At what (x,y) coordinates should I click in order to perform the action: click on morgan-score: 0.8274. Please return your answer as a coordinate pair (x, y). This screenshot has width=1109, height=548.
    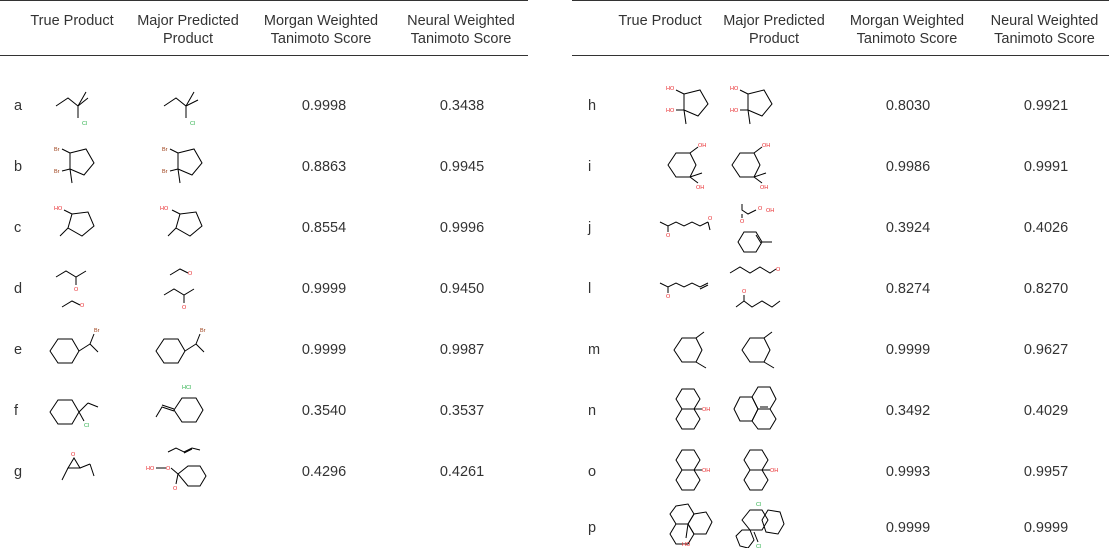
    Looking at the image, I should click on (908, 288).